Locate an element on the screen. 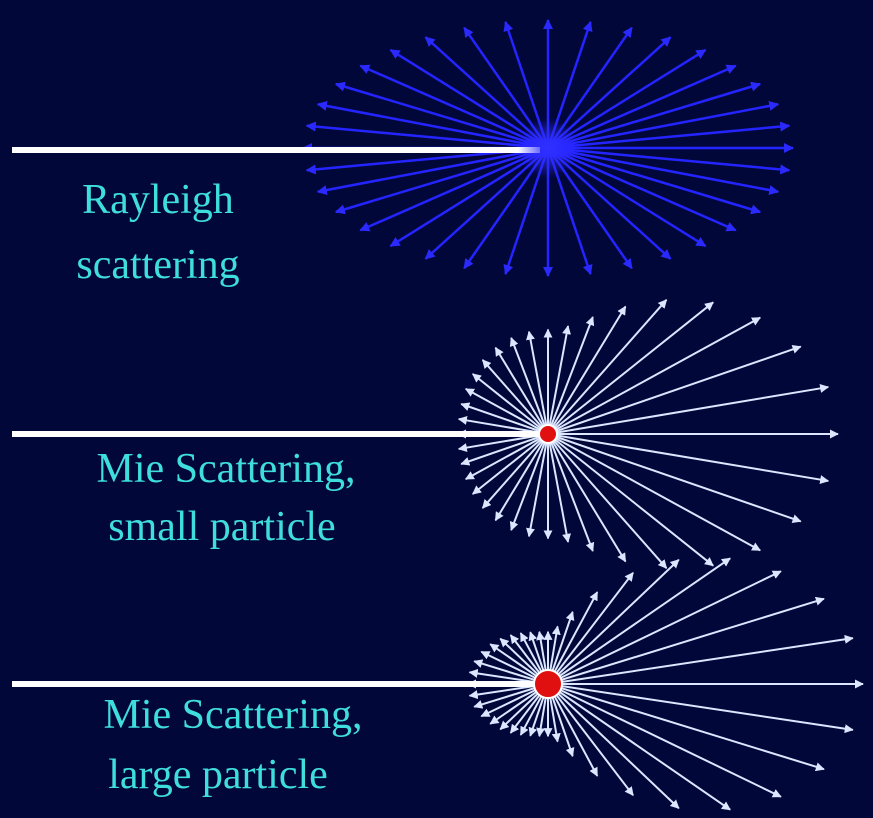  label: scattering is located at coordinates (157, 265).